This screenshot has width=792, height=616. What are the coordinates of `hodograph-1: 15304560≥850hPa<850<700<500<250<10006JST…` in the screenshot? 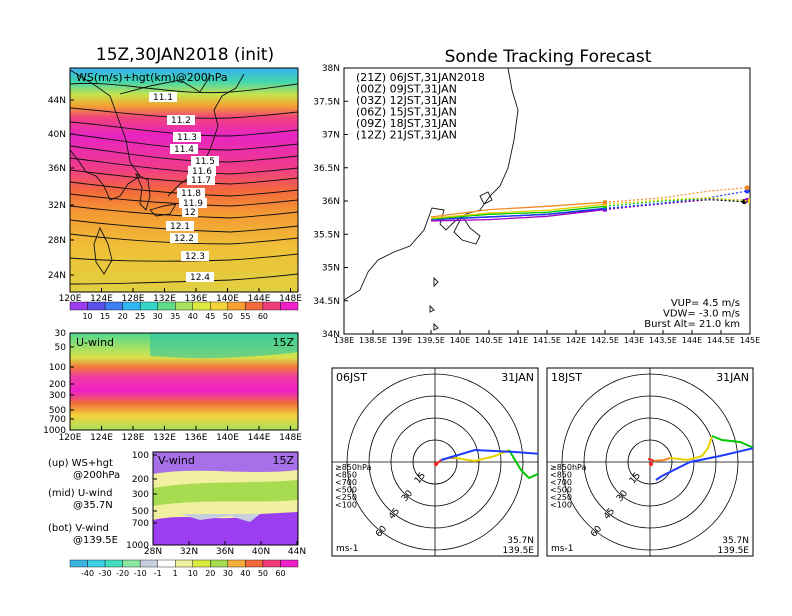 It's located at (435, 462).